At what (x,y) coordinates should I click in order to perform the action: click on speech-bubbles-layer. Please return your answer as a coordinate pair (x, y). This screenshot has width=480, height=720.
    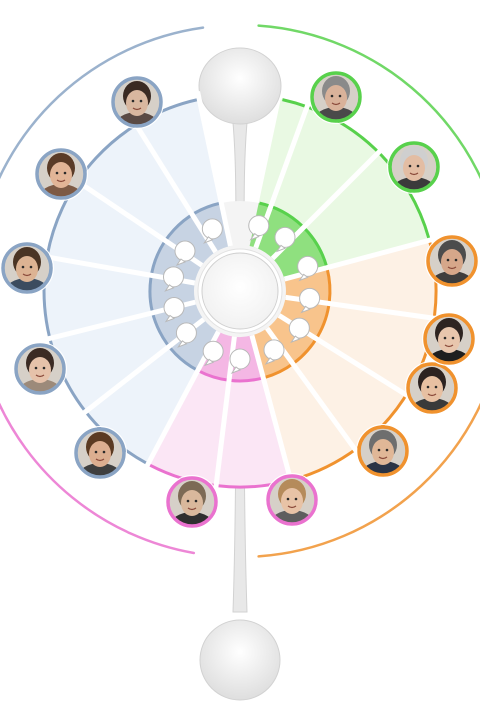
    Looking at the image, I should click on (241, 295).